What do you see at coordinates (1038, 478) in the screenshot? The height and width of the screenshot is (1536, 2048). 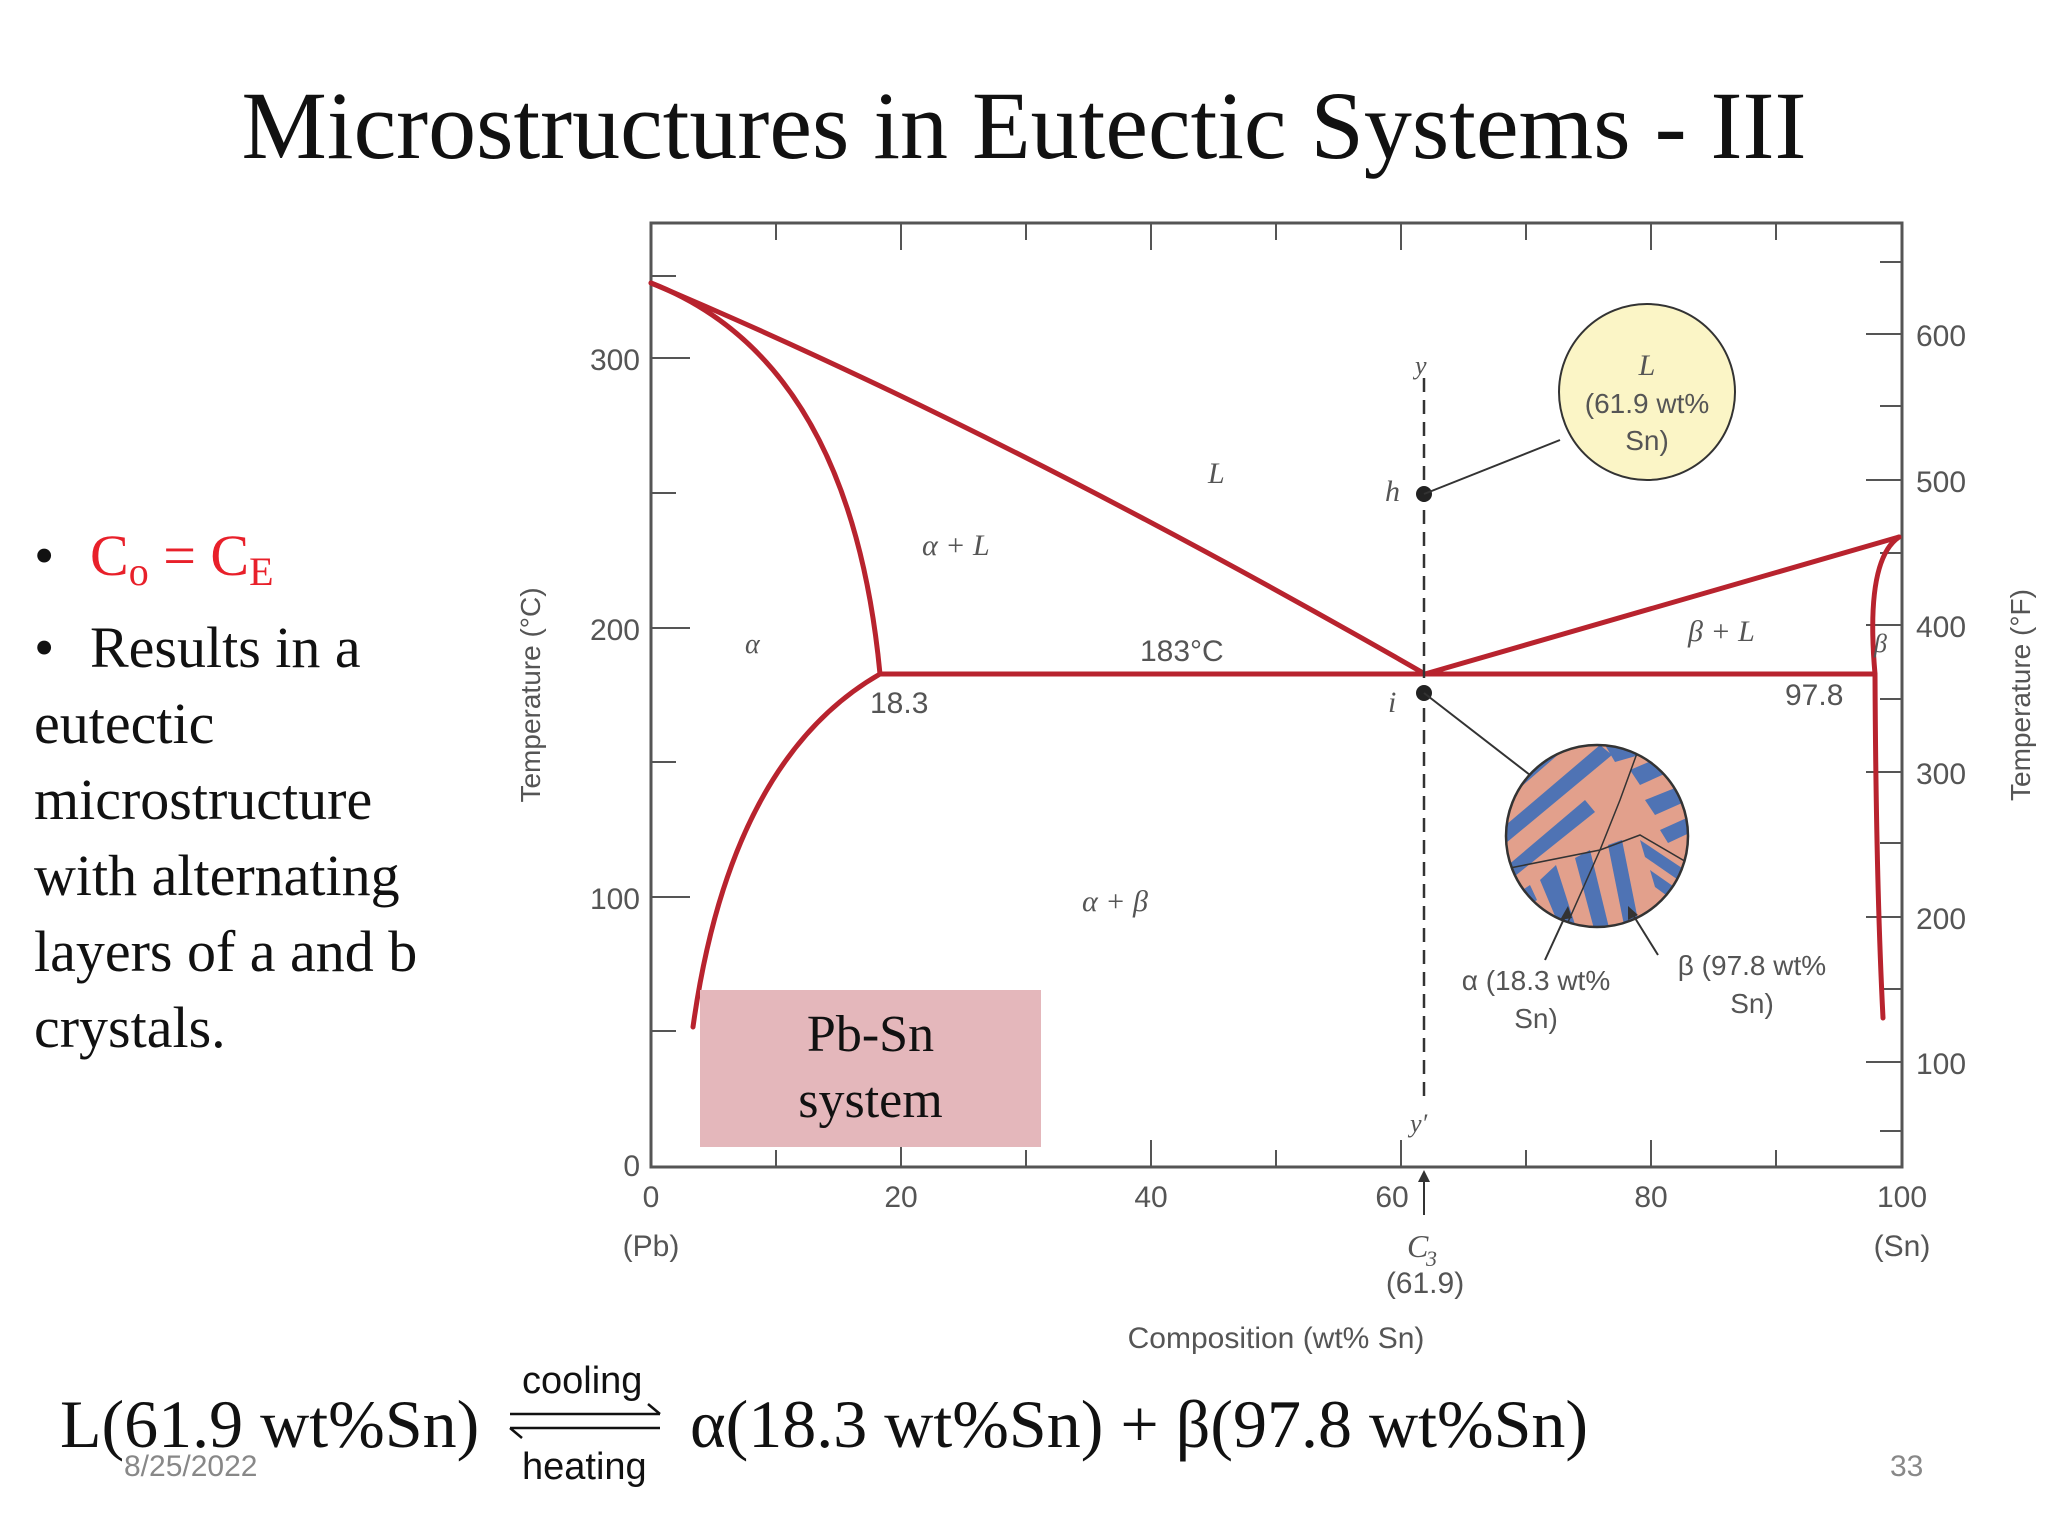 I see `liquidus-left` at bounding box center [1038, 478].